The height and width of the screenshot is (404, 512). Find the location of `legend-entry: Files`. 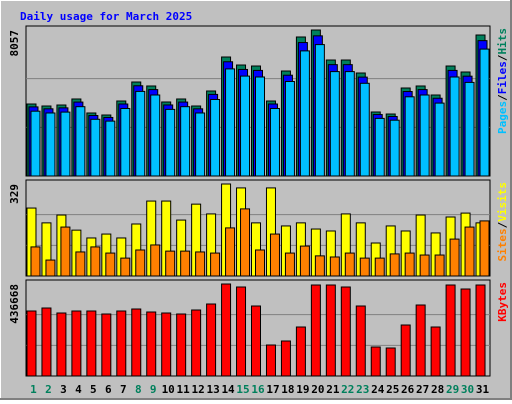

legend-entry: Files is located at coordinates (502, 77).